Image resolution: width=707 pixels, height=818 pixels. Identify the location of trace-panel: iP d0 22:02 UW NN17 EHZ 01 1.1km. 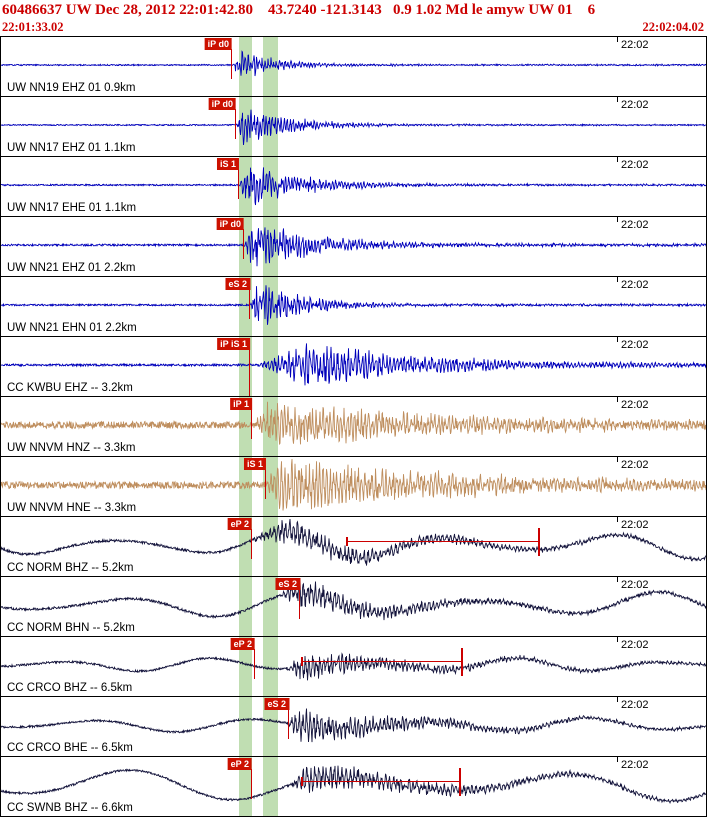
(353, 126).